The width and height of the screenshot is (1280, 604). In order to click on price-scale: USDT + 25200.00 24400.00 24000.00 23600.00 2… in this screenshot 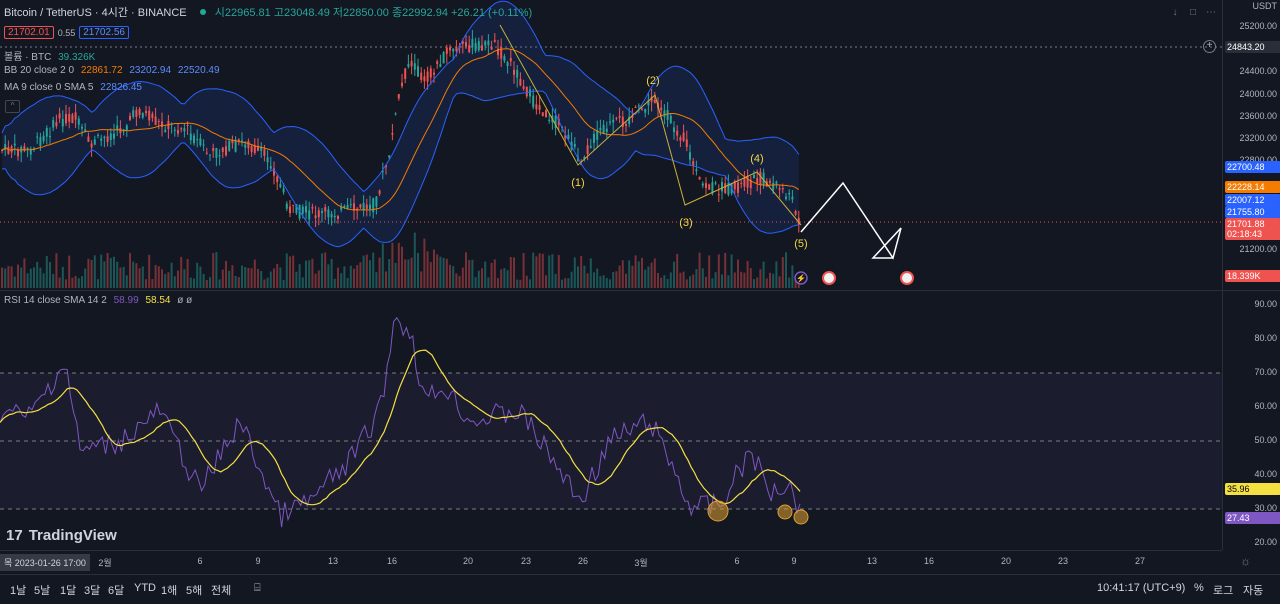, I will do `click(1241, 275)`.